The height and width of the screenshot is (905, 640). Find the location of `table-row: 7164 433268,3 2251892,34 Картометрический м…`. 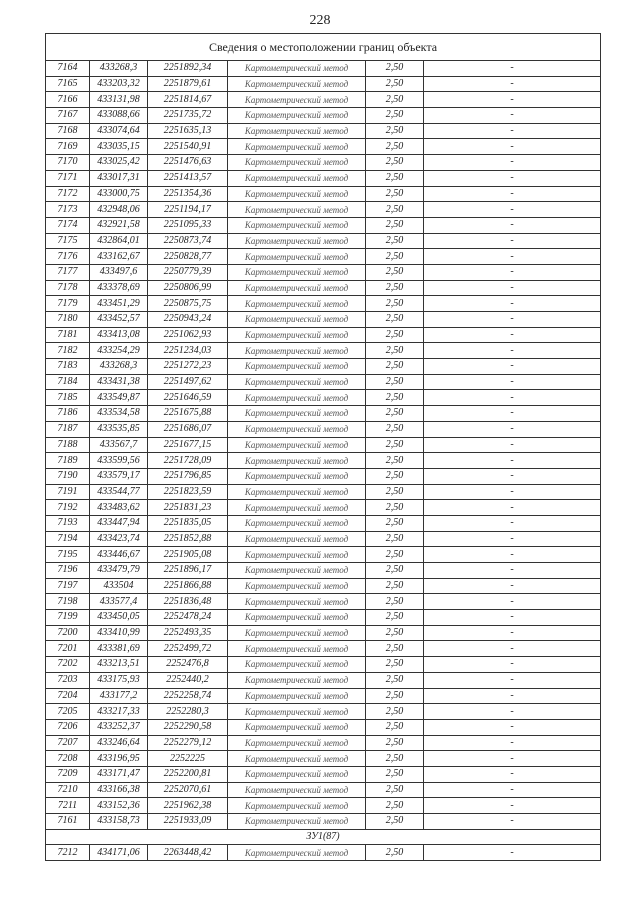

table-row: 7164 433268,3 2251892,34 Картометрический м… is located at coordinates (323, 68).